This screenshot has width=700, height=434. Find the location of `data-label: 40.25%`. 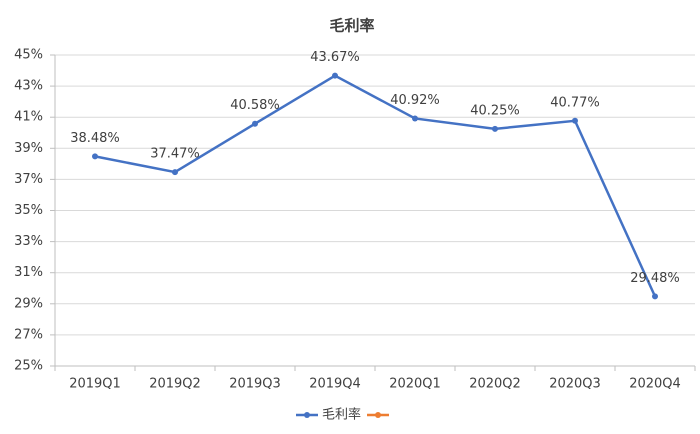

data-label: 40.25% is located at coordinates (495, 110).